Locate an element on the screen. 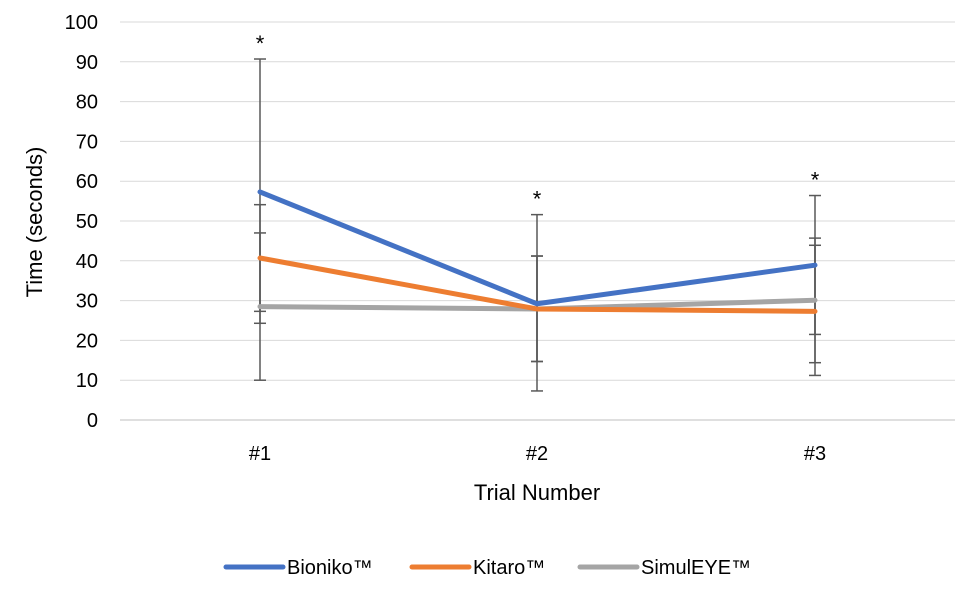  legend-label: Kitaro™ is located at coordinates (509, 568).